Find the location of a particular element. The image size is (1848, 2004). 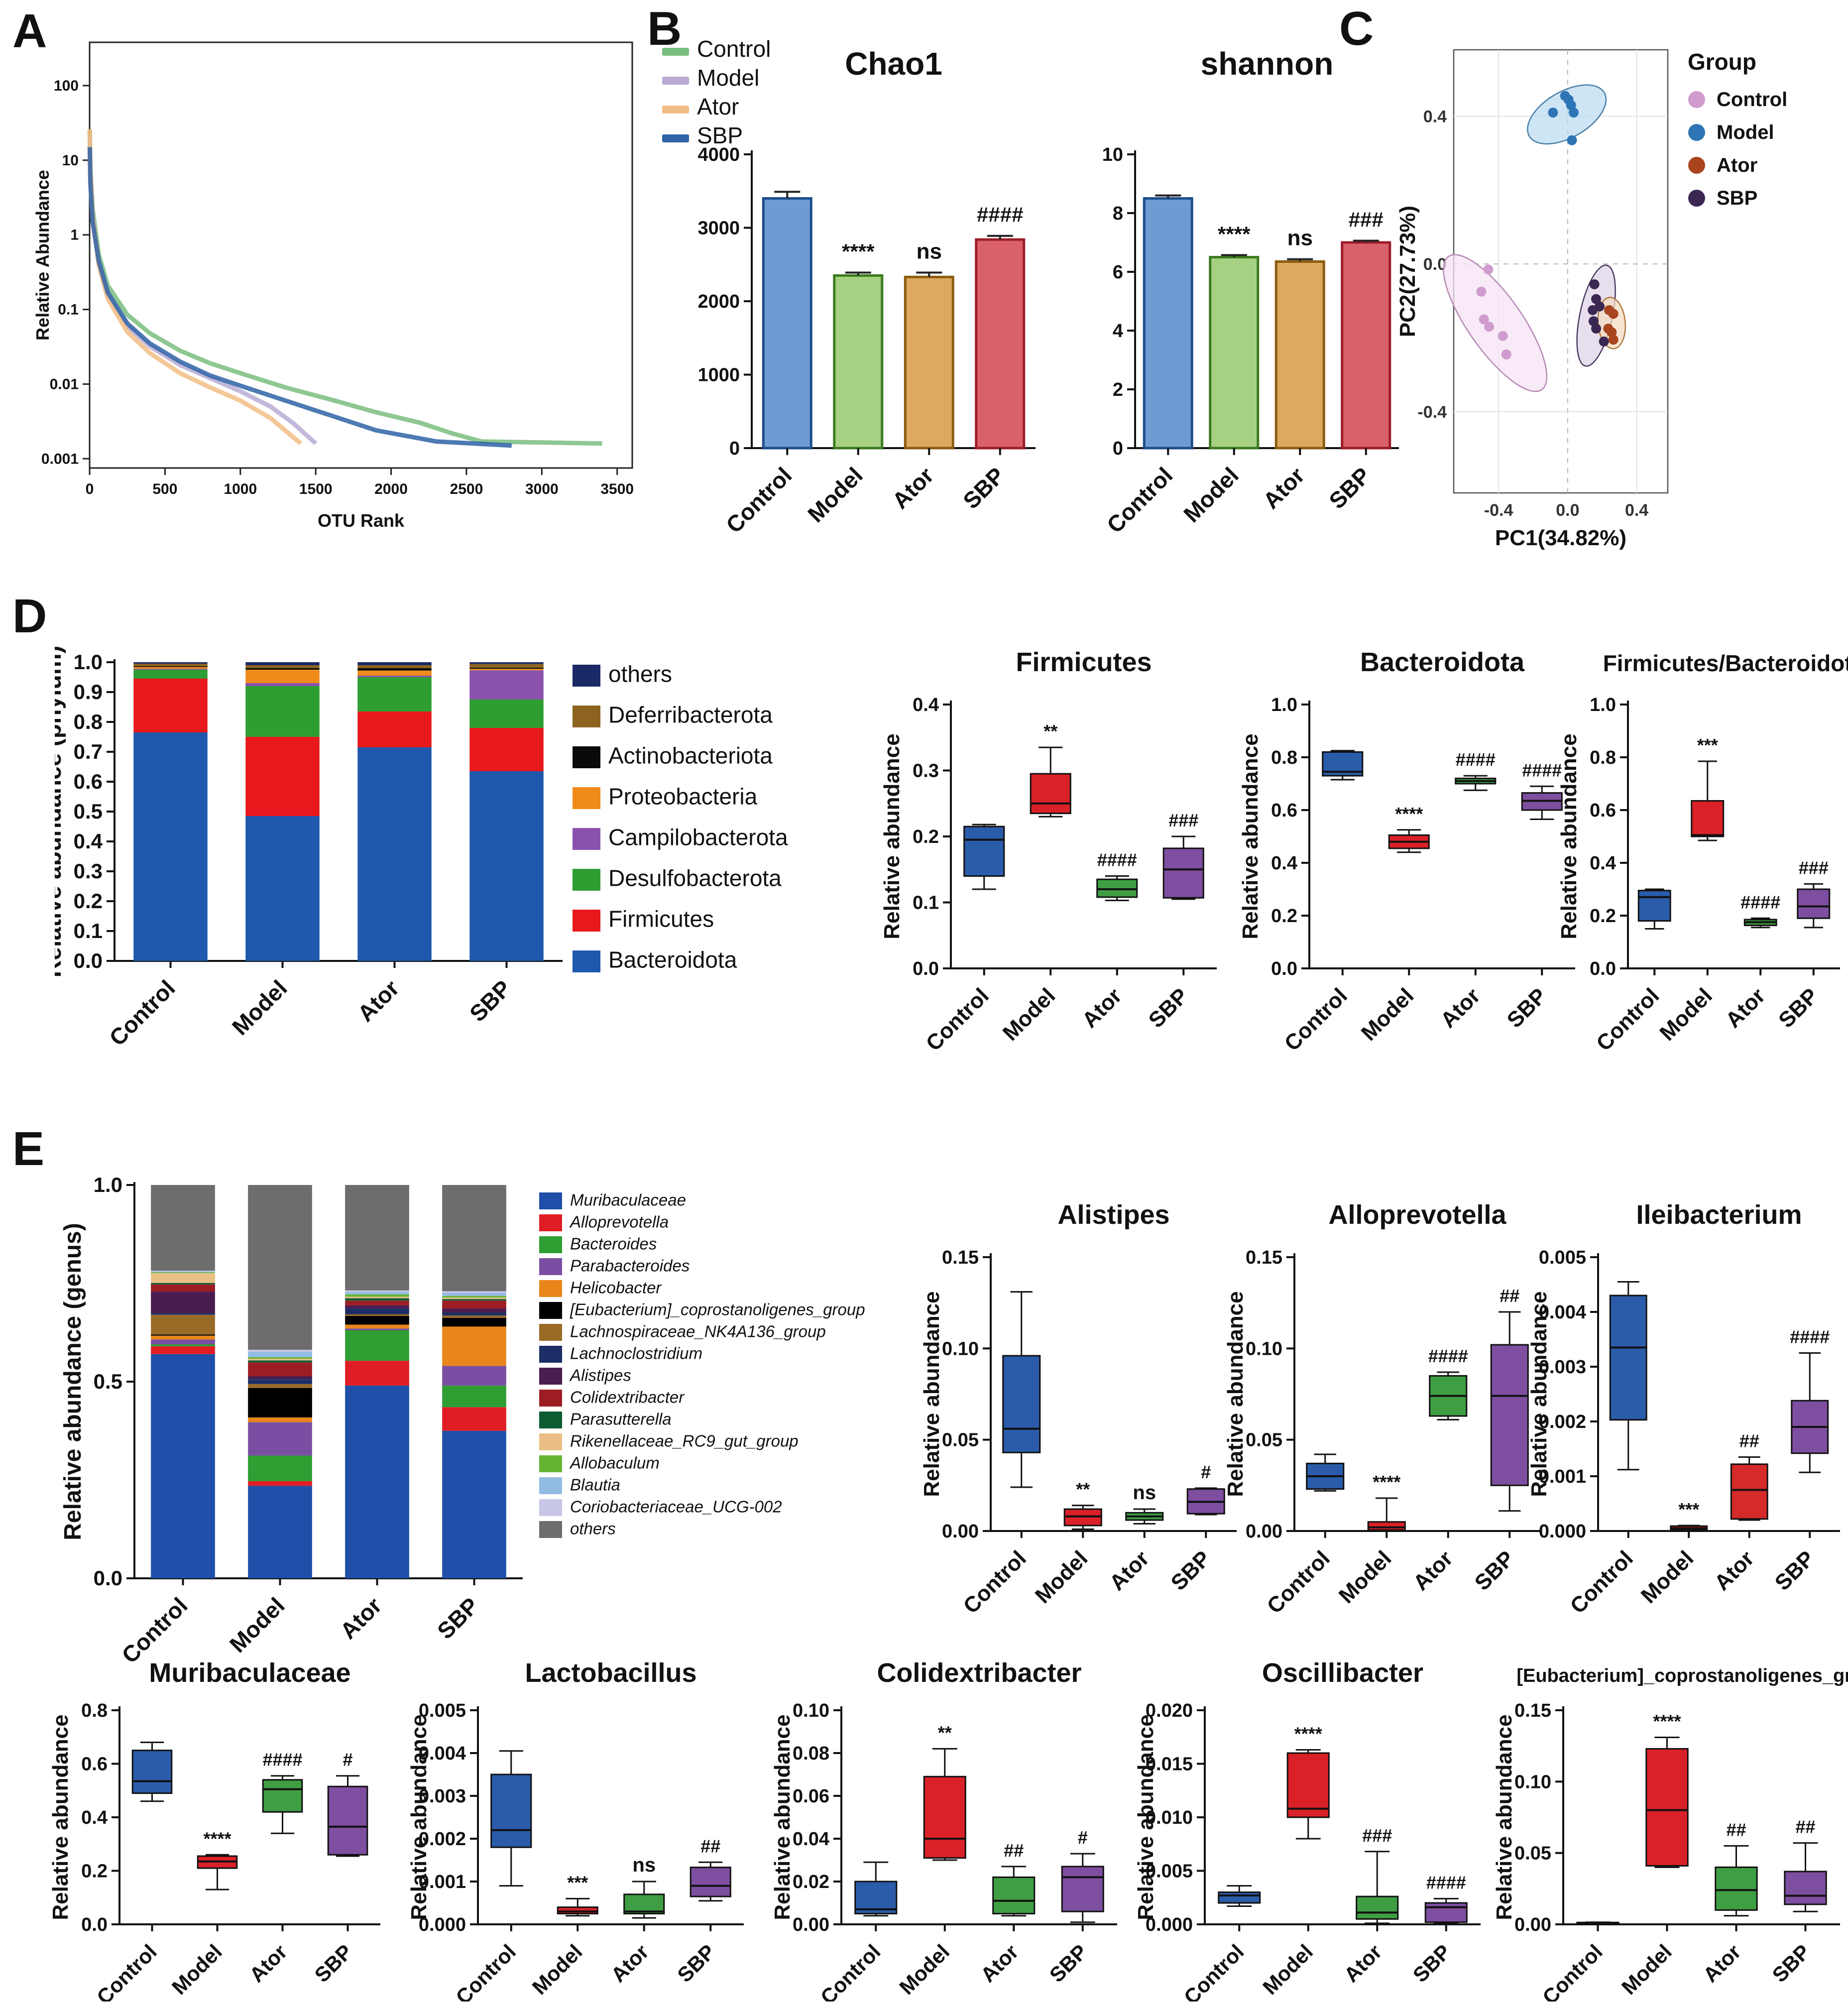

svg-text: 0.00 is located at coordinates (960, 1531).